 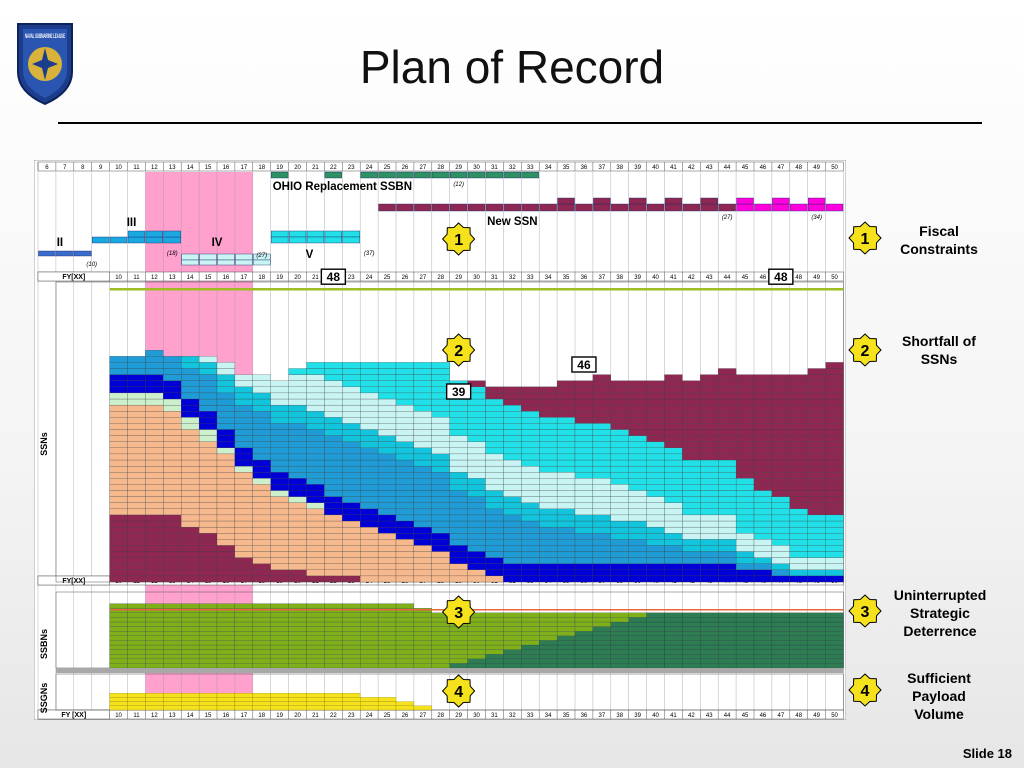 I want to click on virginia-block-v-bar, so click(x=333, y=240).